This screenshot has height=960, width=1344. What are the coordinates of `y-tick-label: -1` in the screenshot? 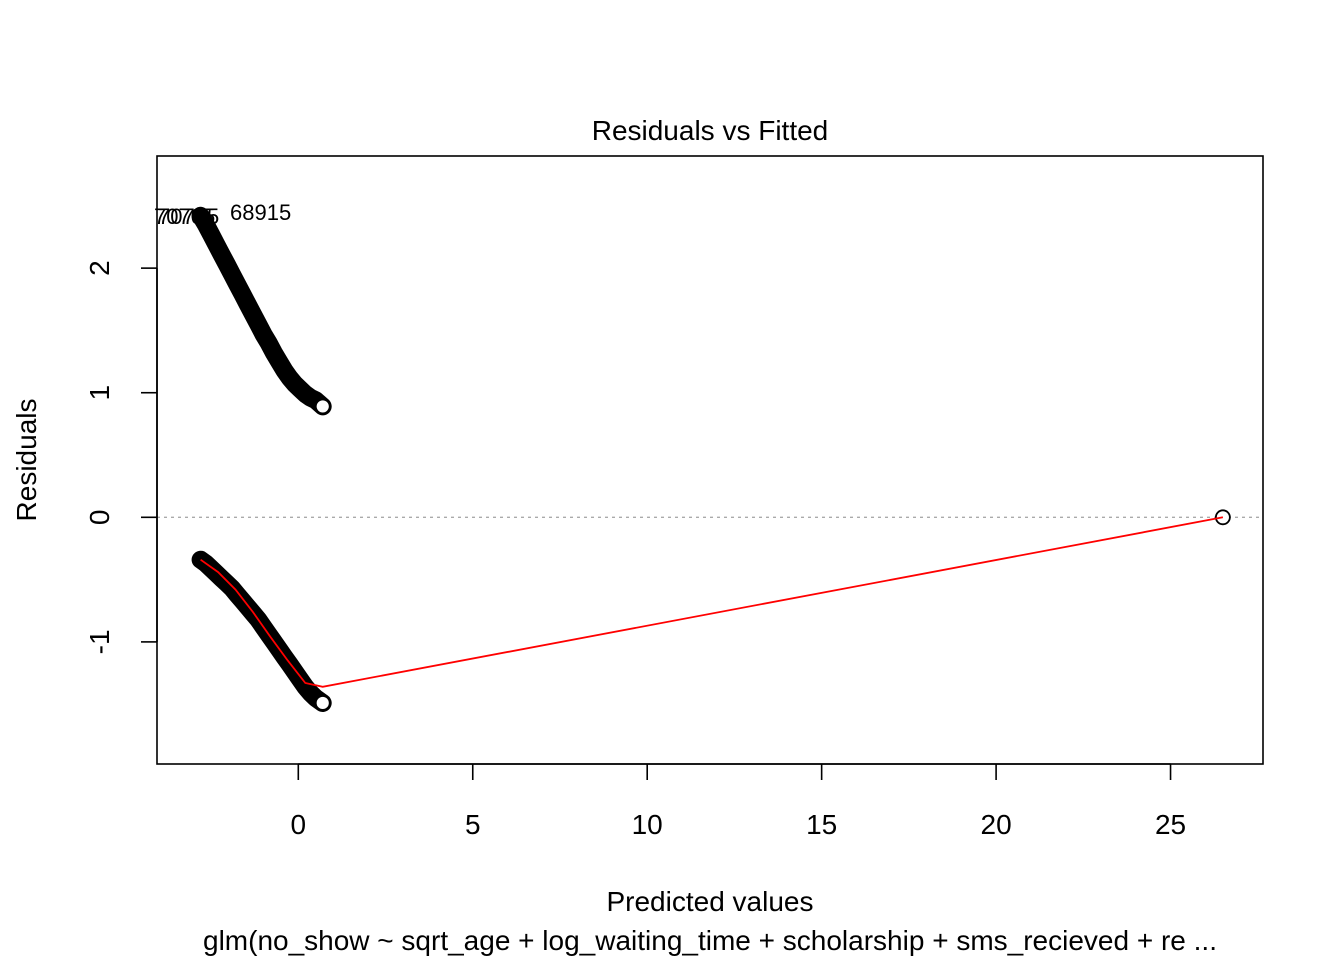 It's located at (99, 641).